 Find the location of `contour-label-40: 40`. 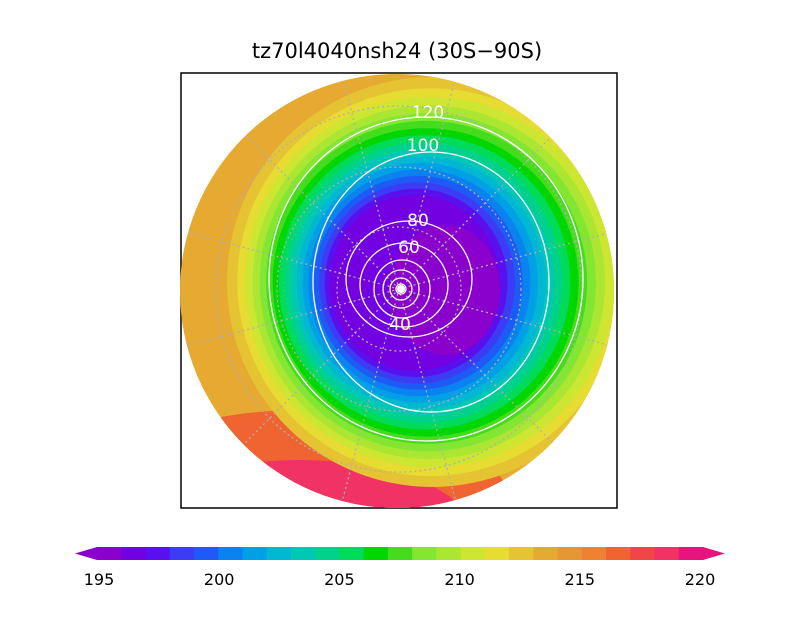

contour-label-40: 40 is located at coordinates (400, 325).